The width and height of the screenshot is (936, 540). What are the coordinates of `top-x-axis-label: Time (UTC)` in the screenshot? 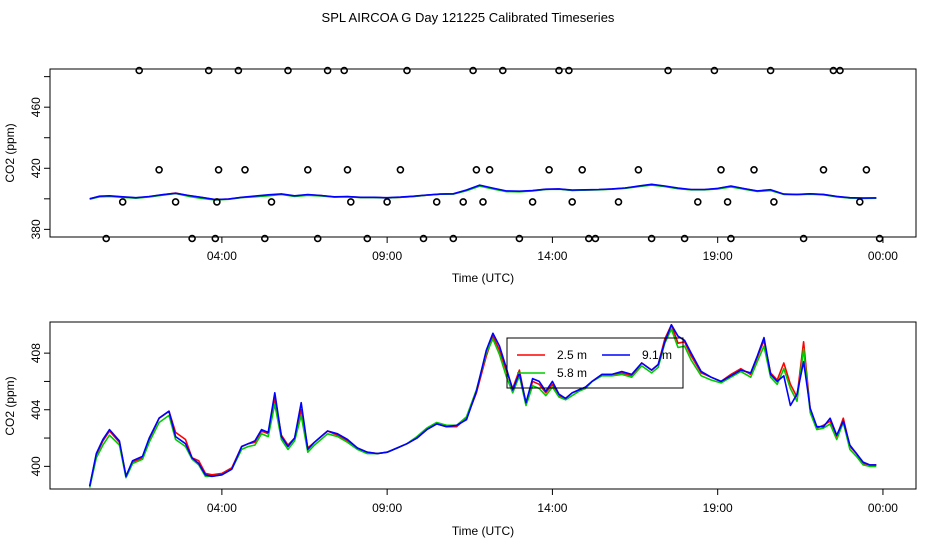 It's located at (483, 278).